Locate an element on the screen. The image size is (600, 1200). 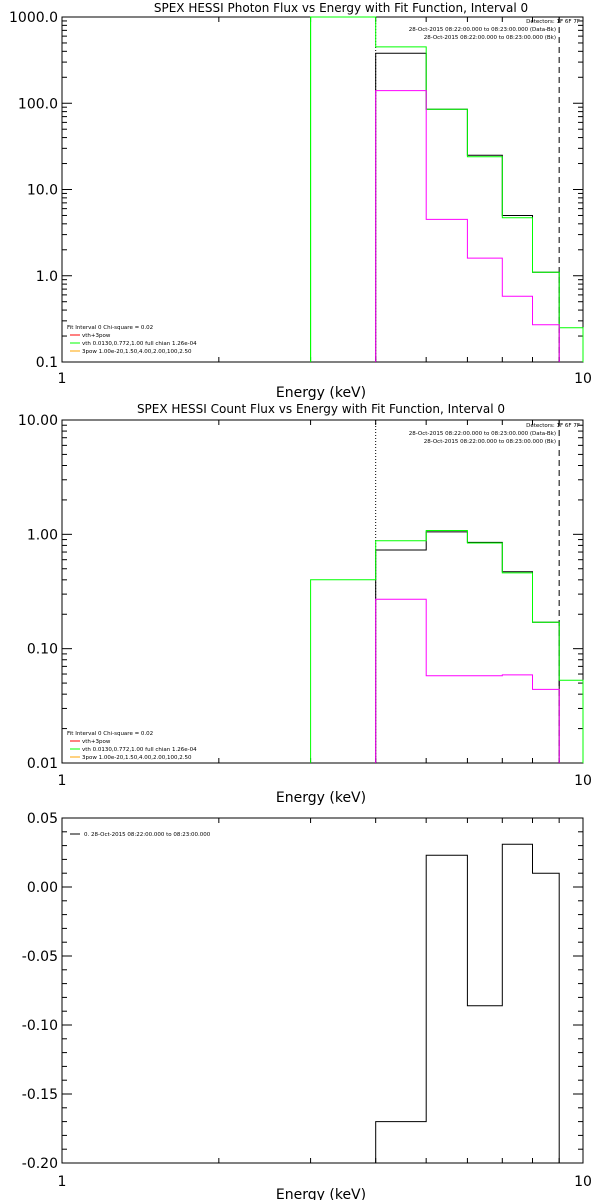
y-tick-label: 0.10 is located at coordinates (42, 650).